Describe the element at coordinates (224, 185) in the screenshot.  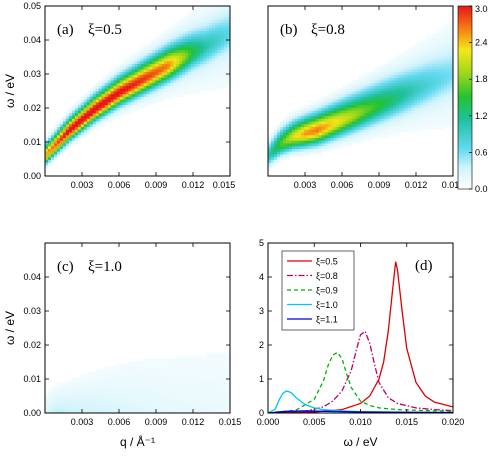
I see `x-tick-label: 0.015` at that location.